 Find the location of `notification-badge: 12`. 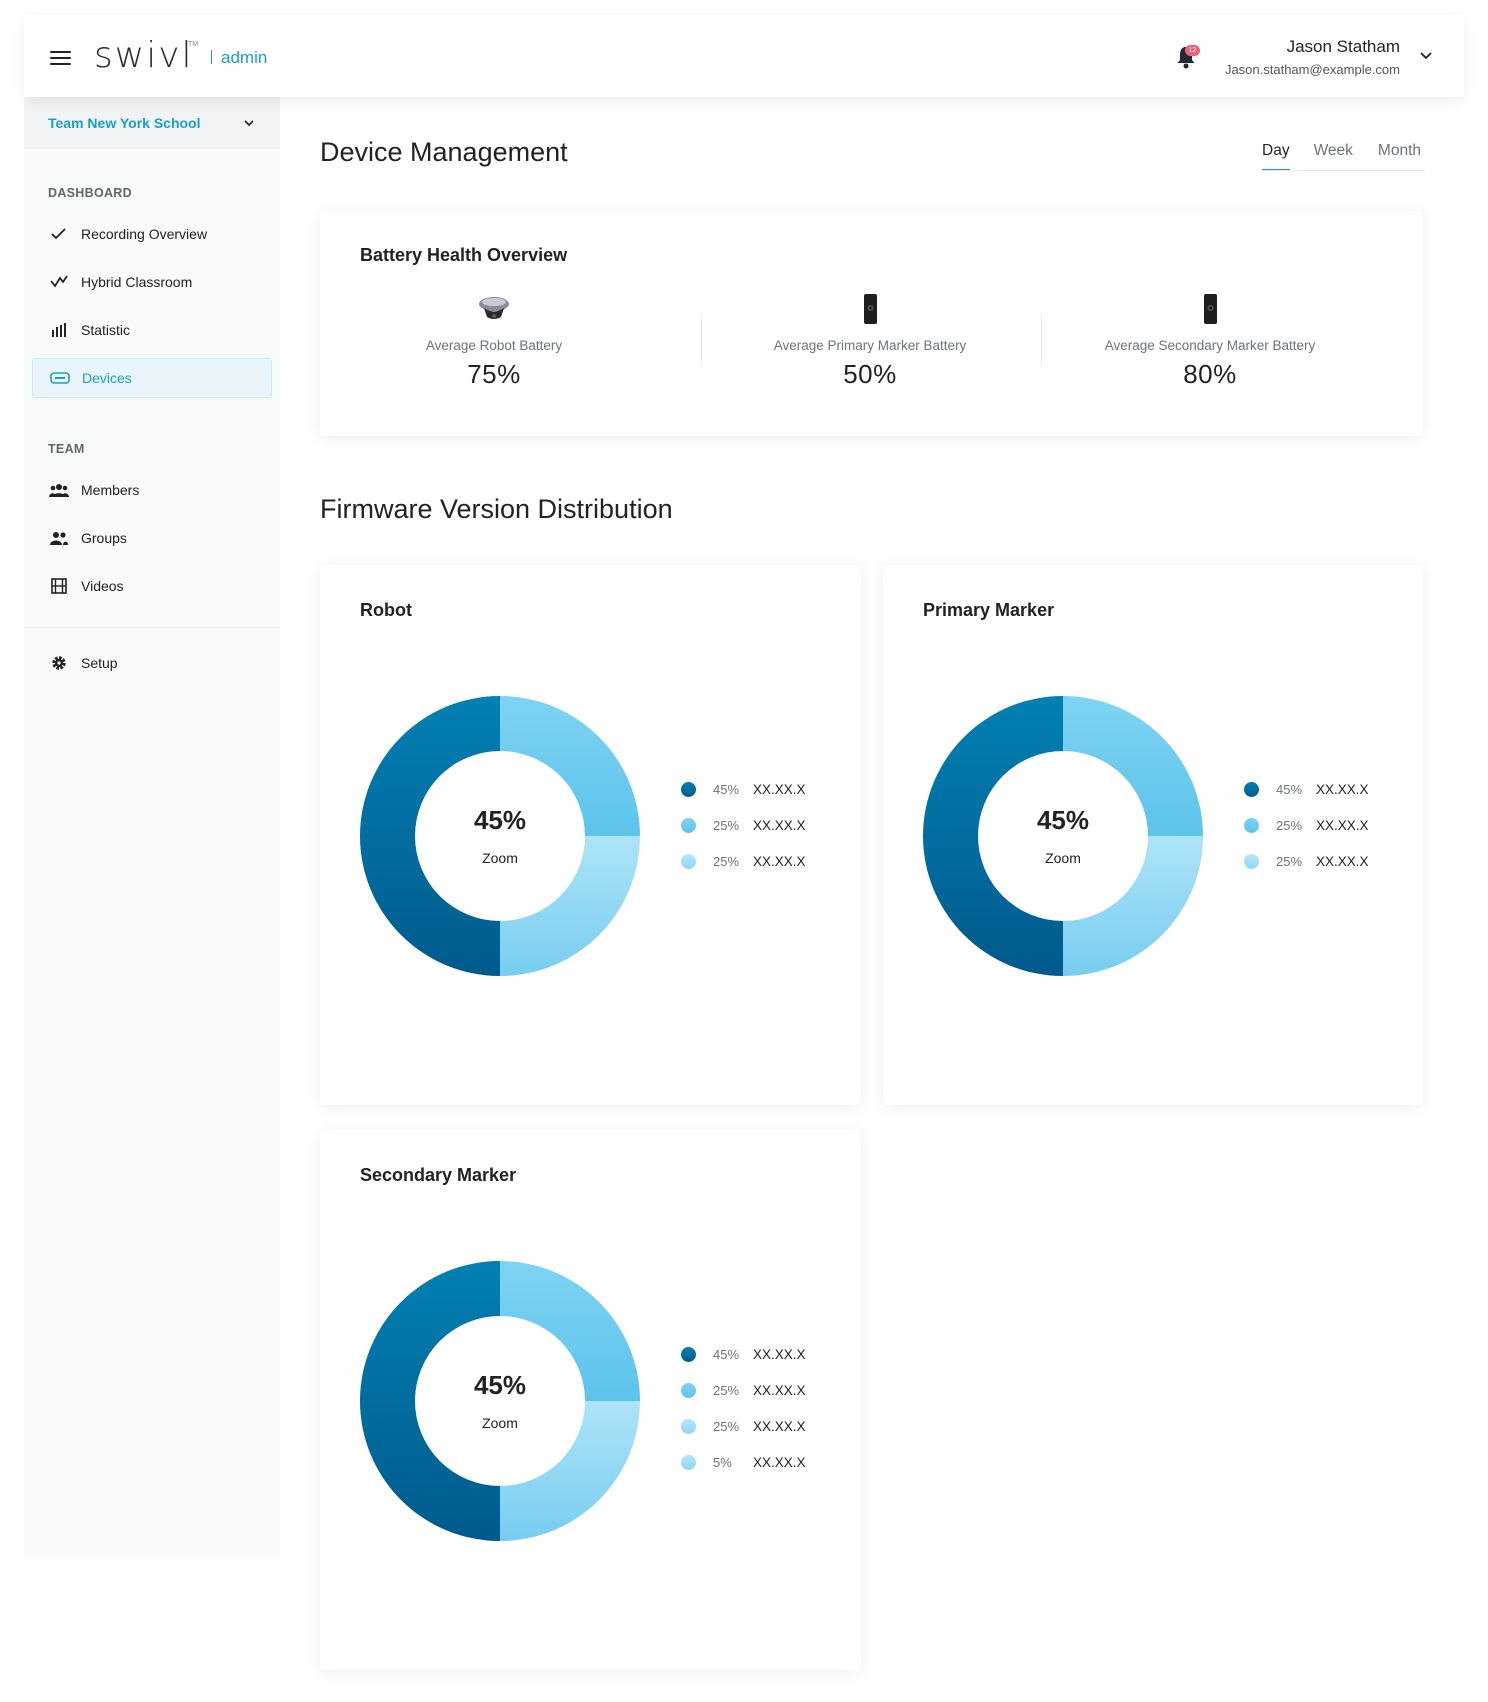

notification-badge: 12 is located at coordinates (1192, 50).